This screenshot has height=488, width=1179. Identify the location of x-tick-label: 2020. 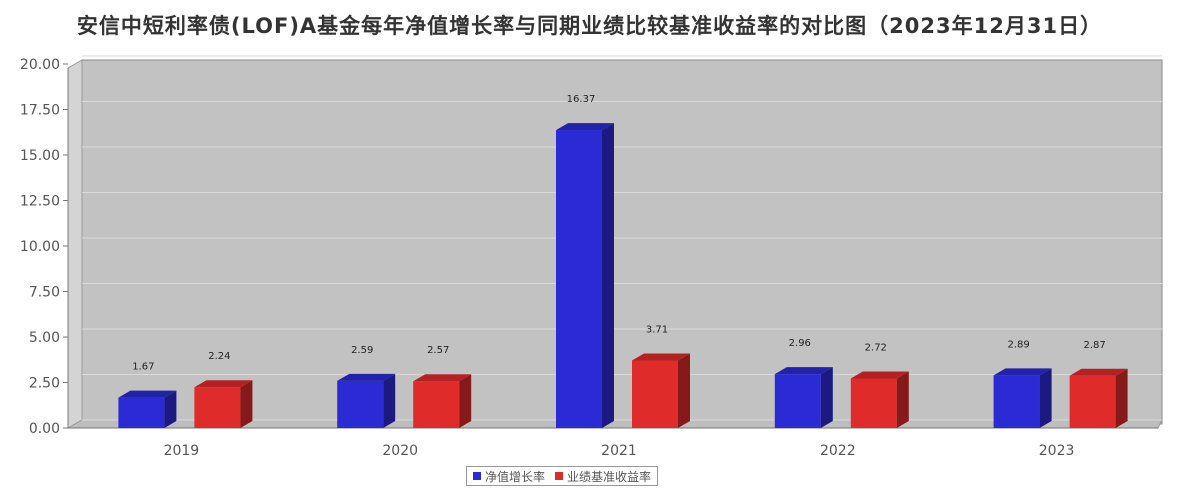
(400, 451).